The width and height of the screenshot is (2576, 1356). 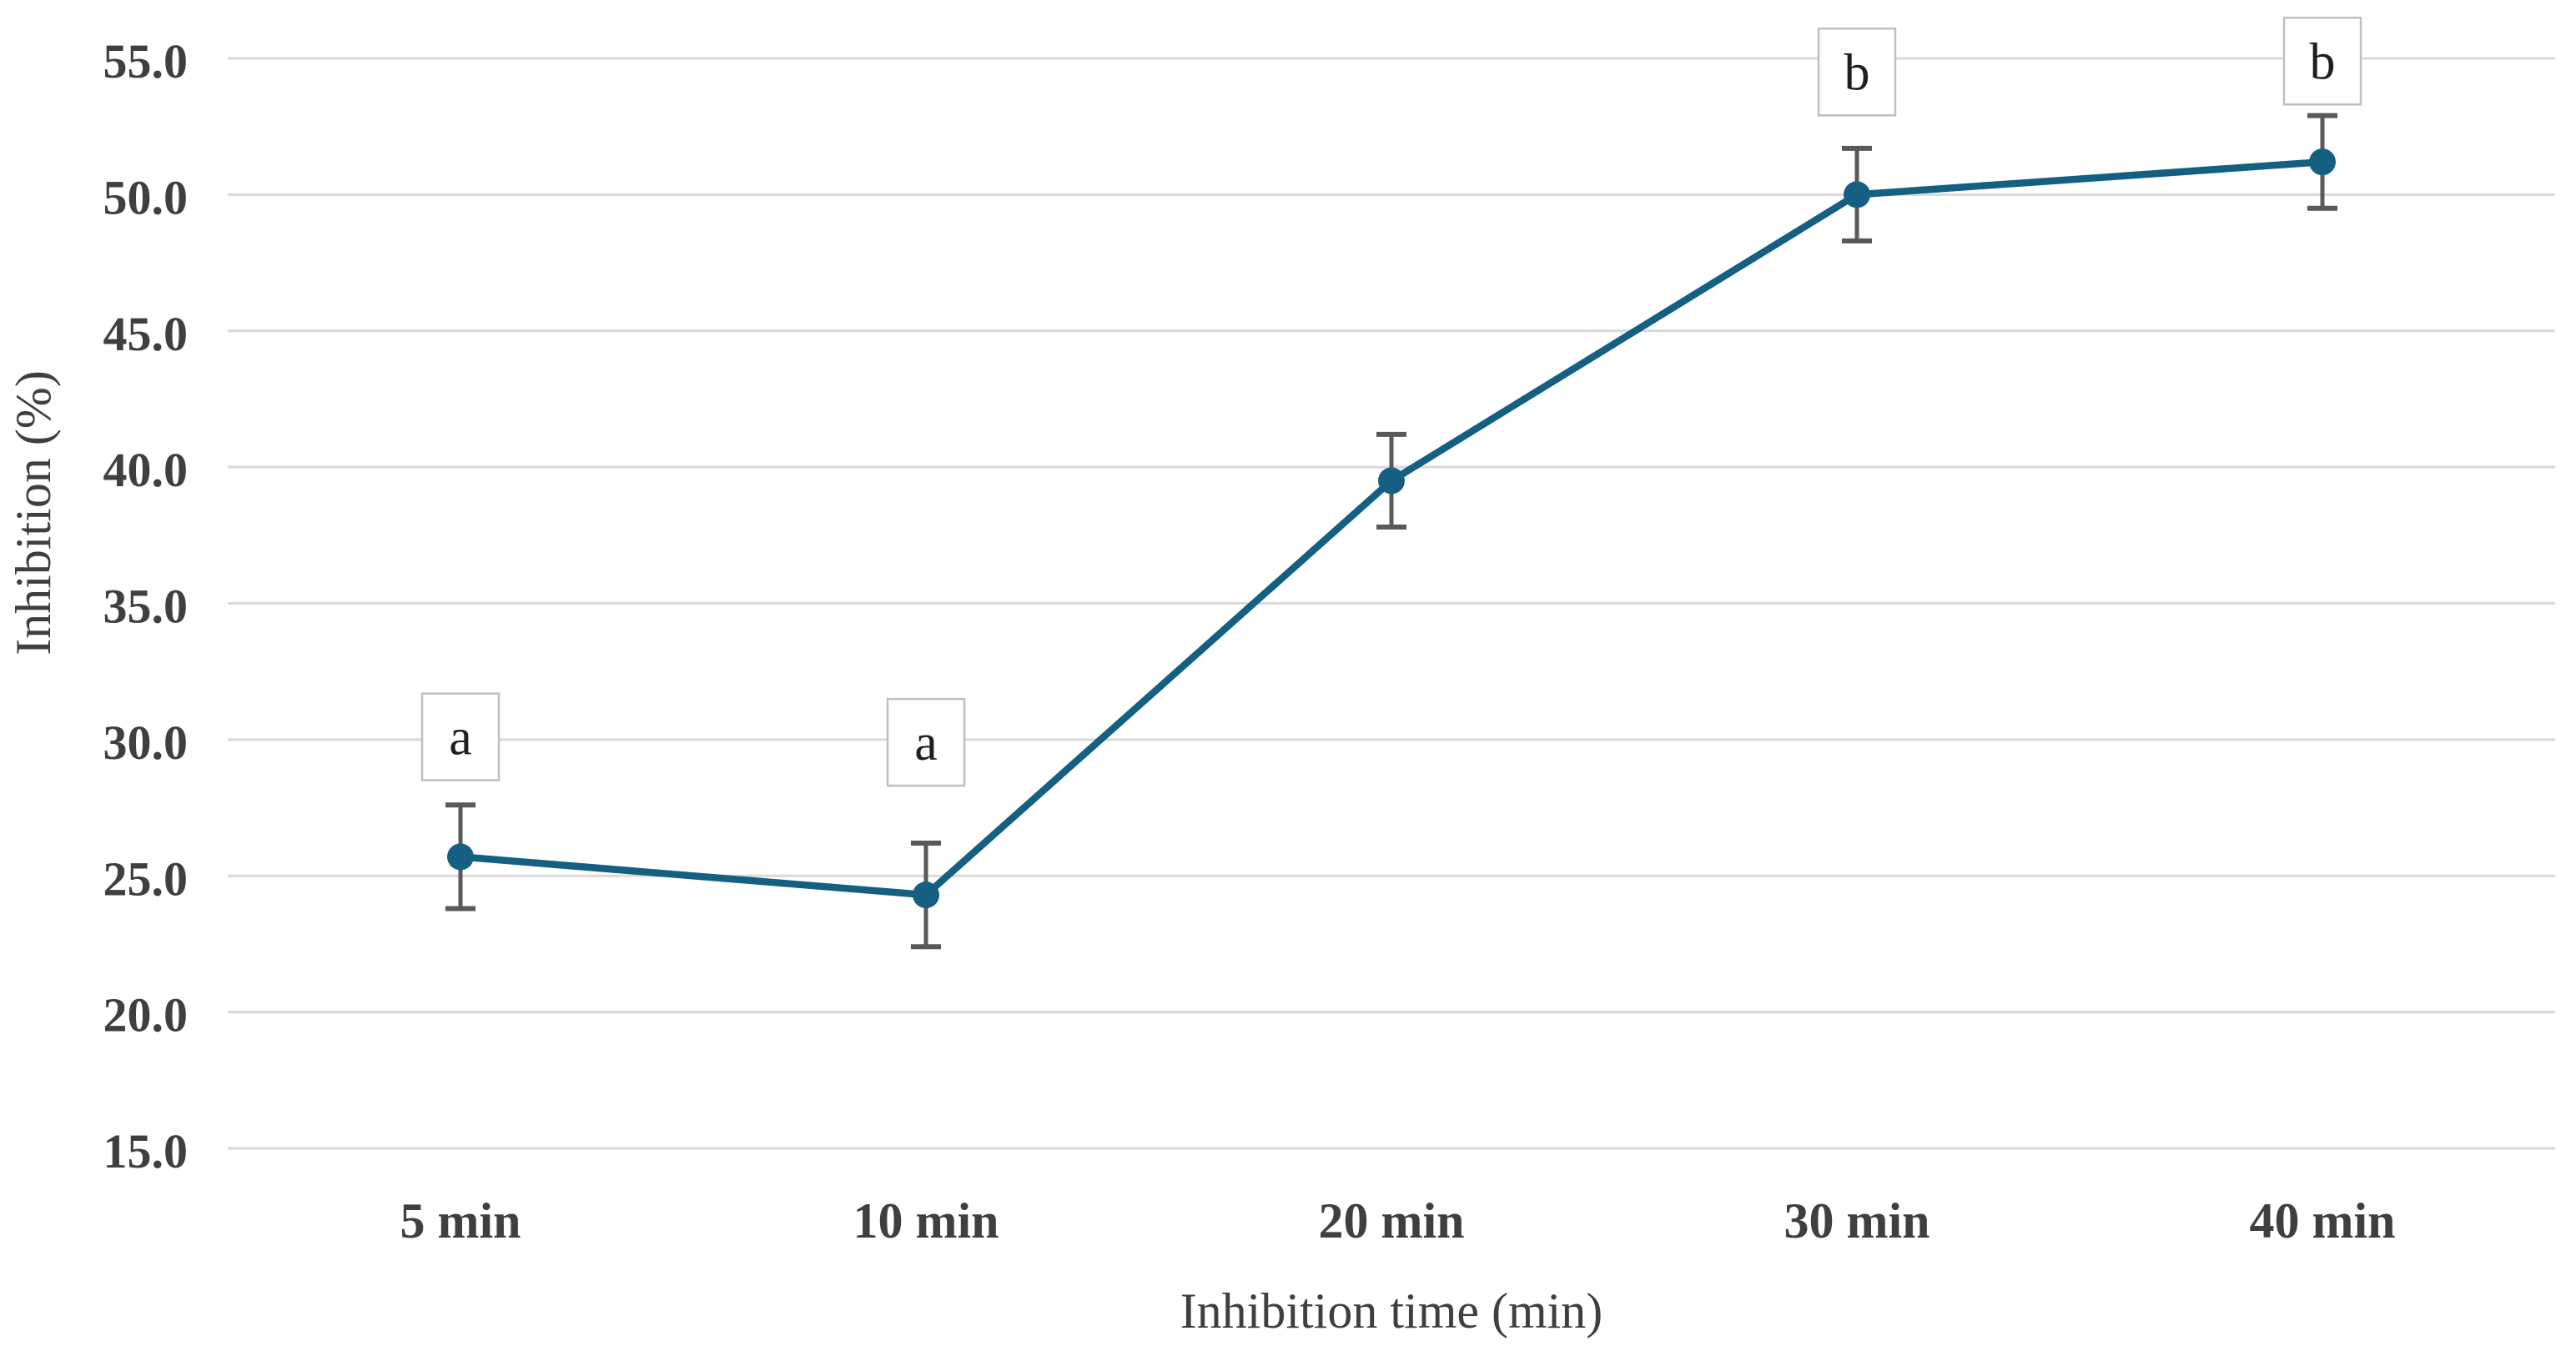 I want to click on y-tick-label: 50.0, so click(x=146, y=197).